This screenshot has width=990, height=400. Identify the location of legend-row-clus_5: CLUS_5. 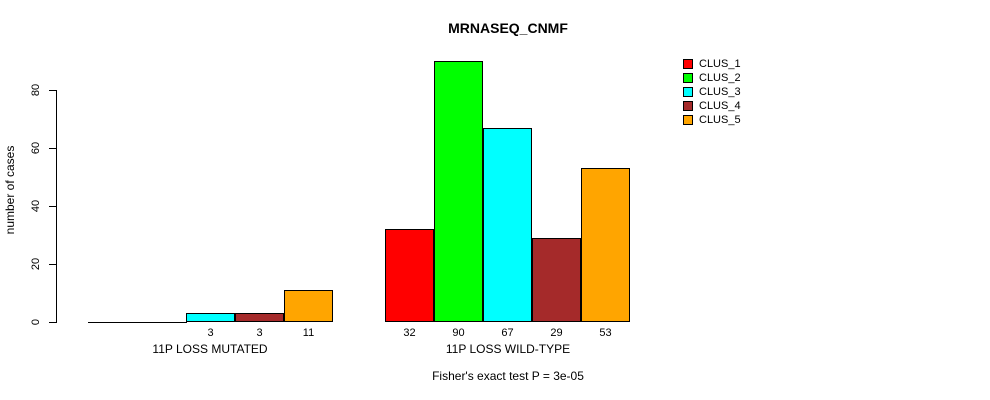
(712, 119).